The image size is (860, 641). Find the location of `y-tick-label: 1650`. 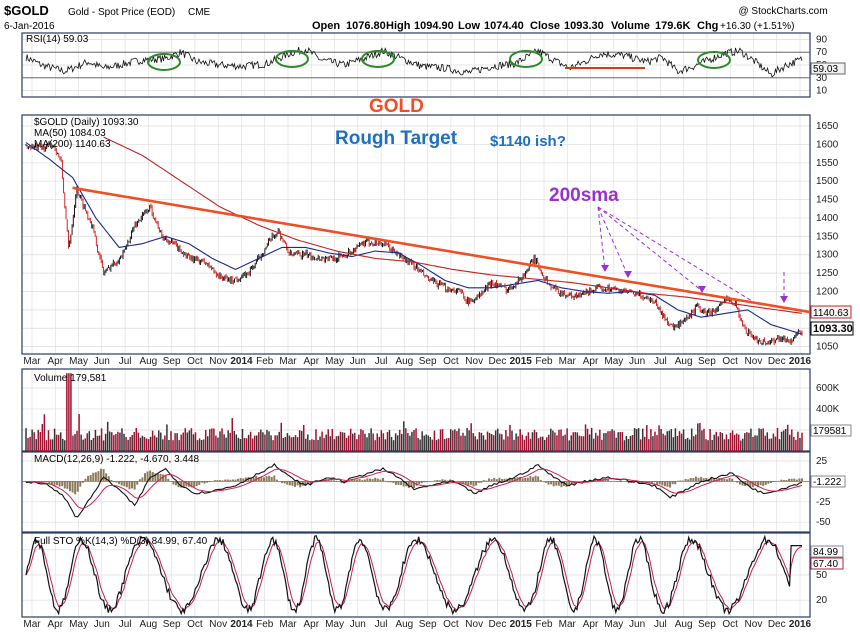

y-tick-label: 1650 is located at coordinates (827, 126).